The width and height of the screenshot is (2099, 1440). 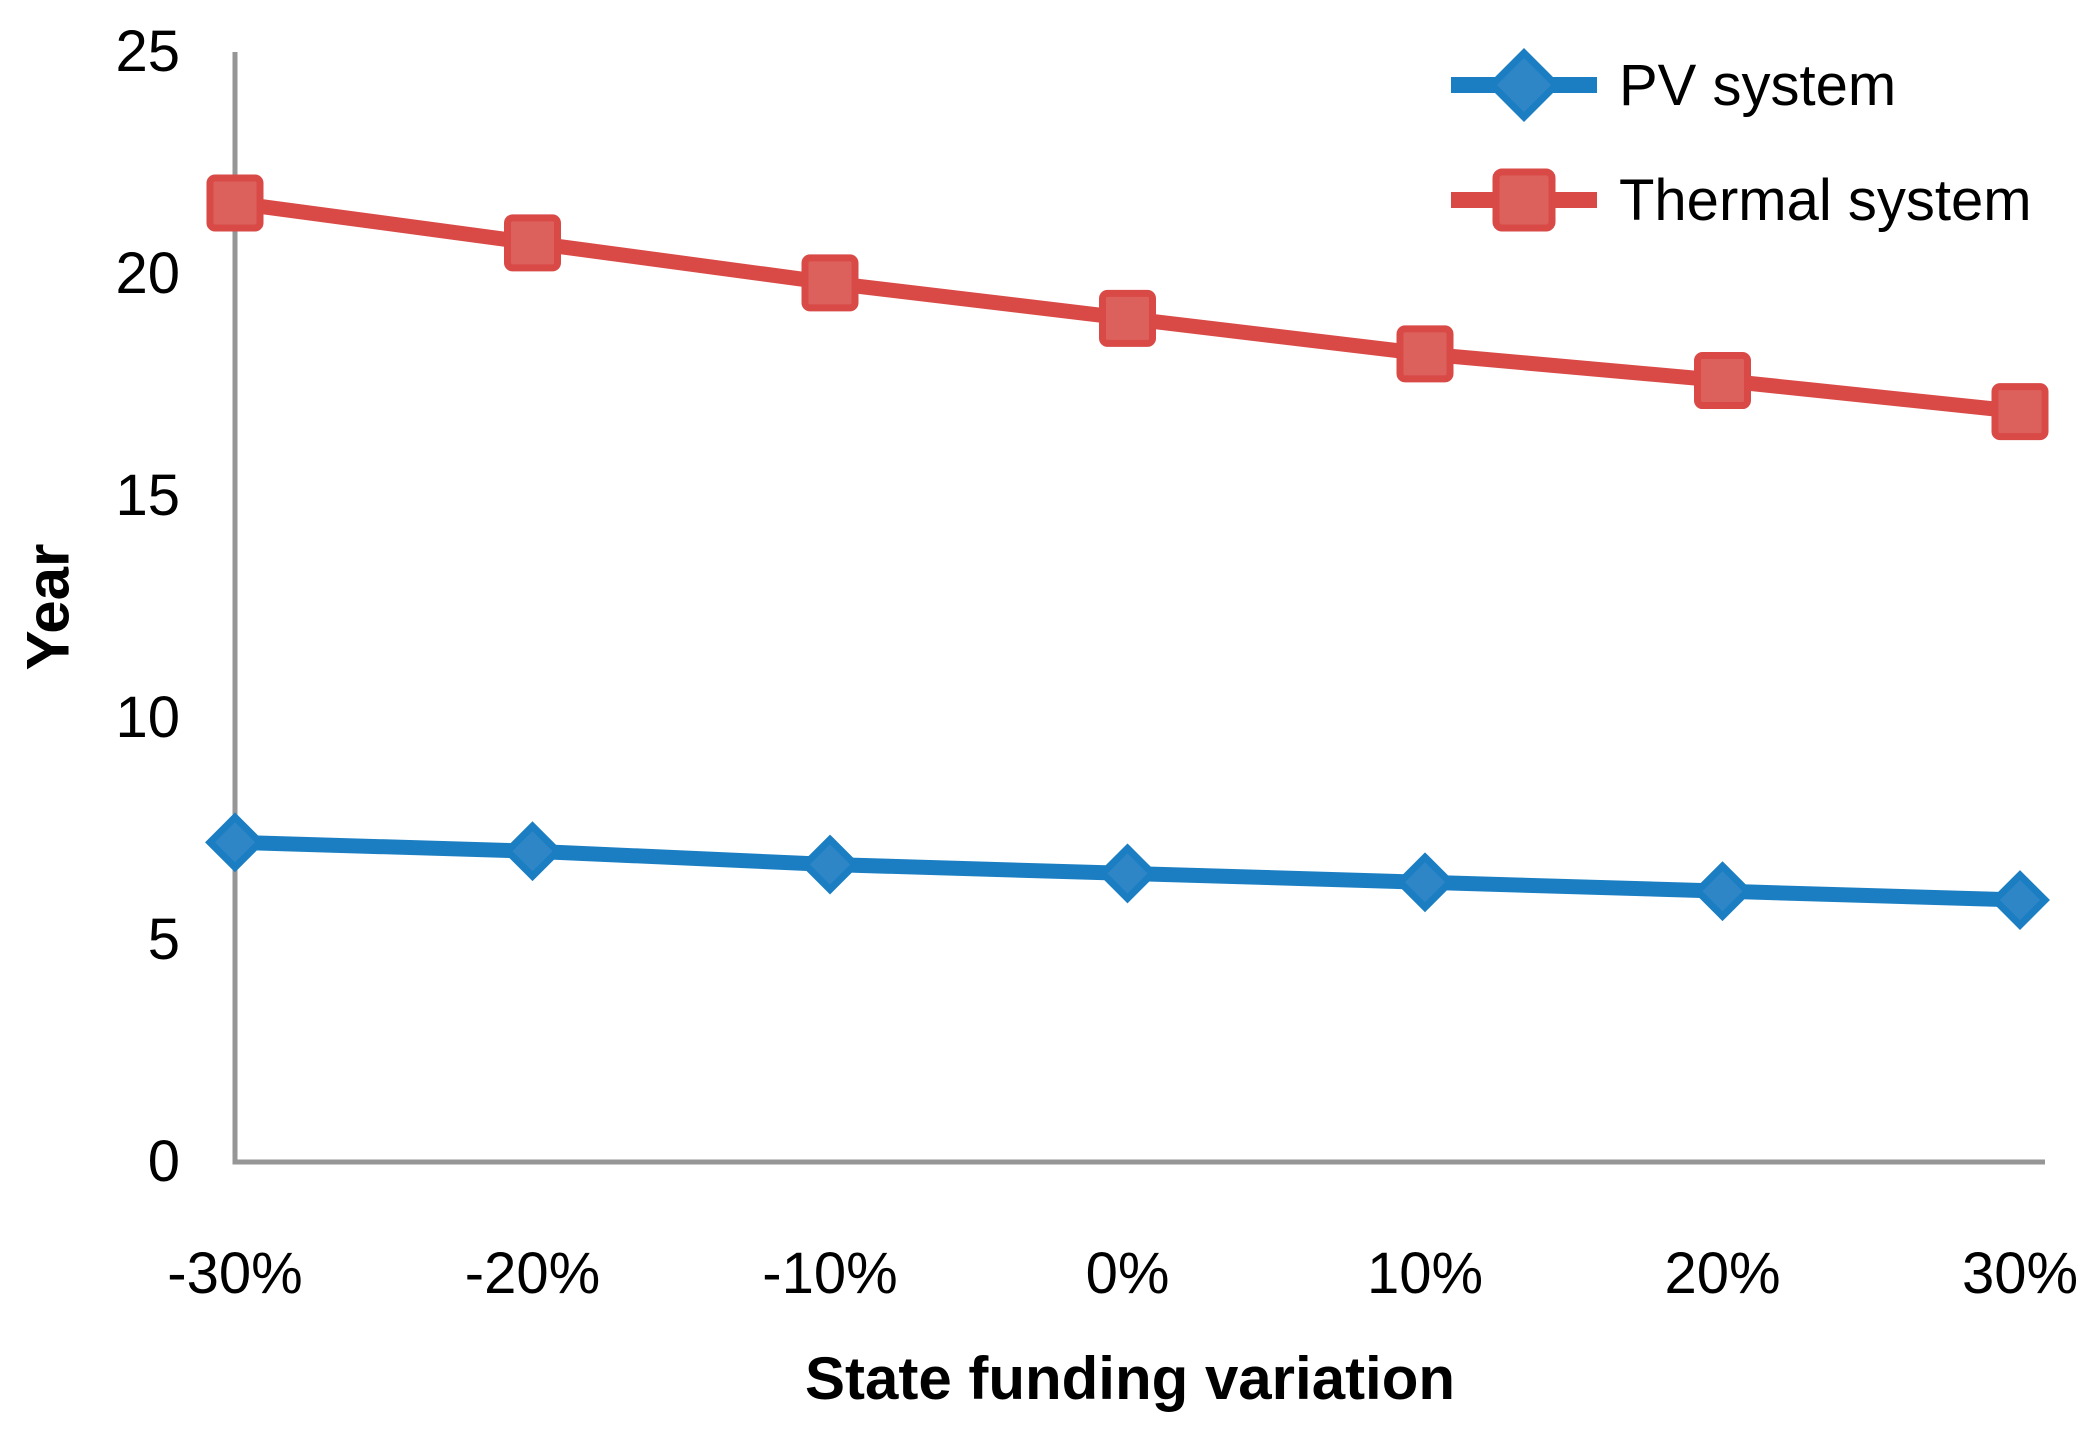 I want to click on y-tick-label-15: 15, so click(x=147, y=495).